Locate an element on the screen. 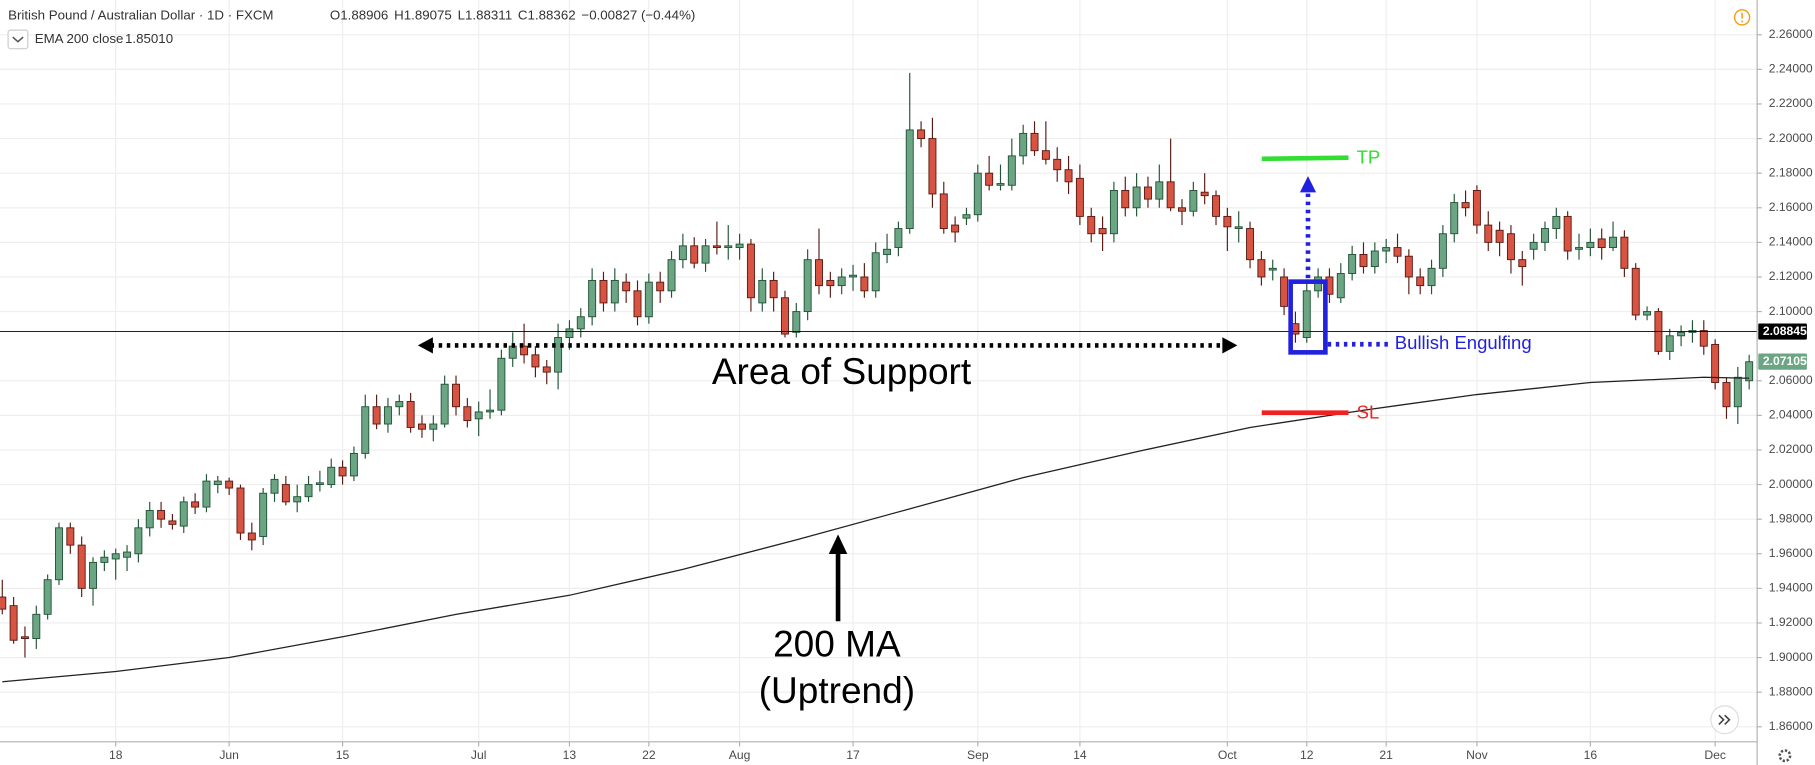 This screenshot has width=1815, height=765. pattern-box is located at coordinates (1308, 317).